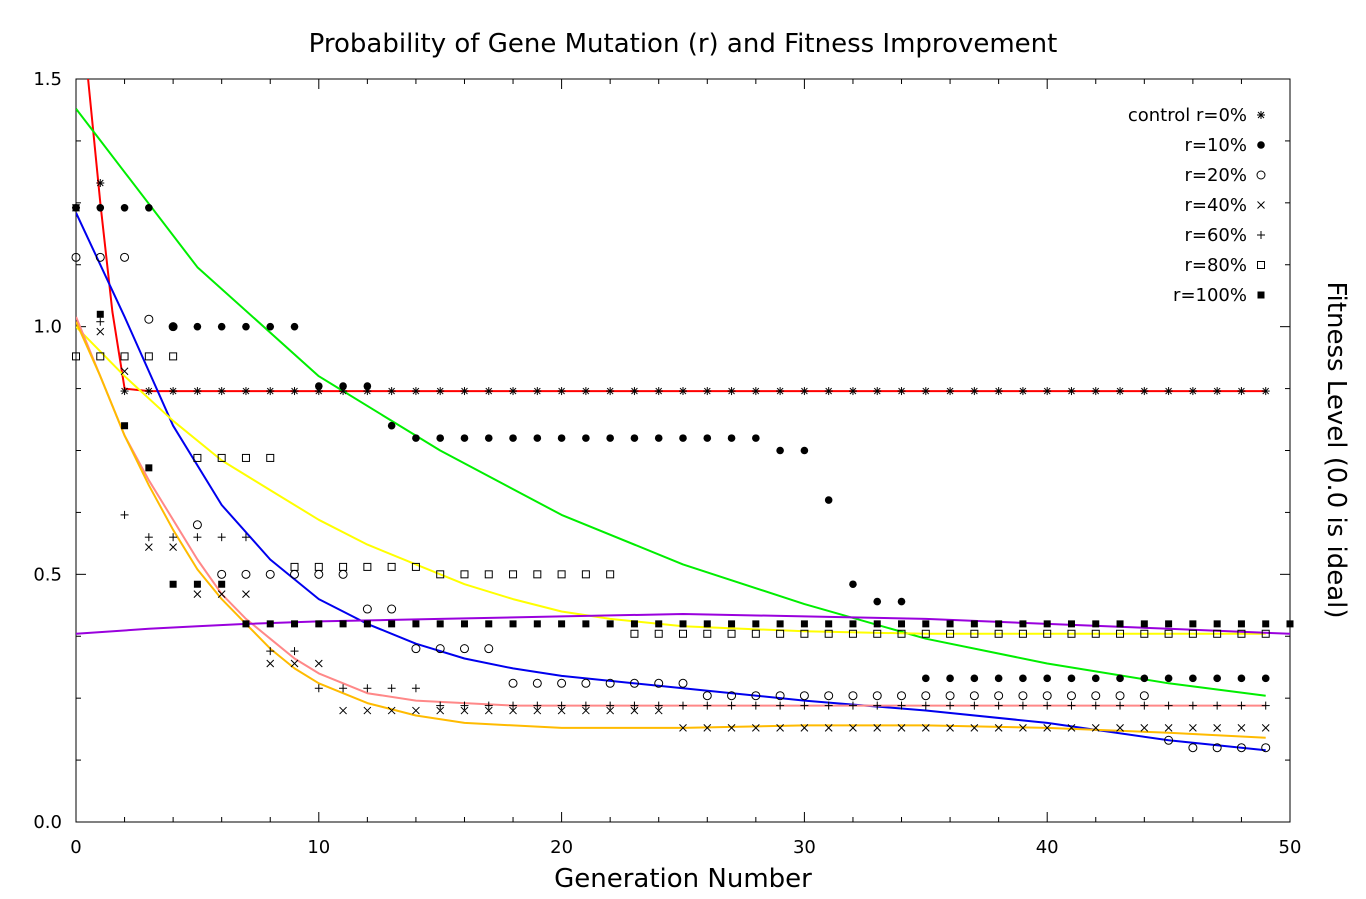 The width and height of the screenshot is (1366, 899). What do you see at coordinates (47, 79) in the screenshot?
I see `y-tick-label: 1.5` at bounding box center [47, 79].